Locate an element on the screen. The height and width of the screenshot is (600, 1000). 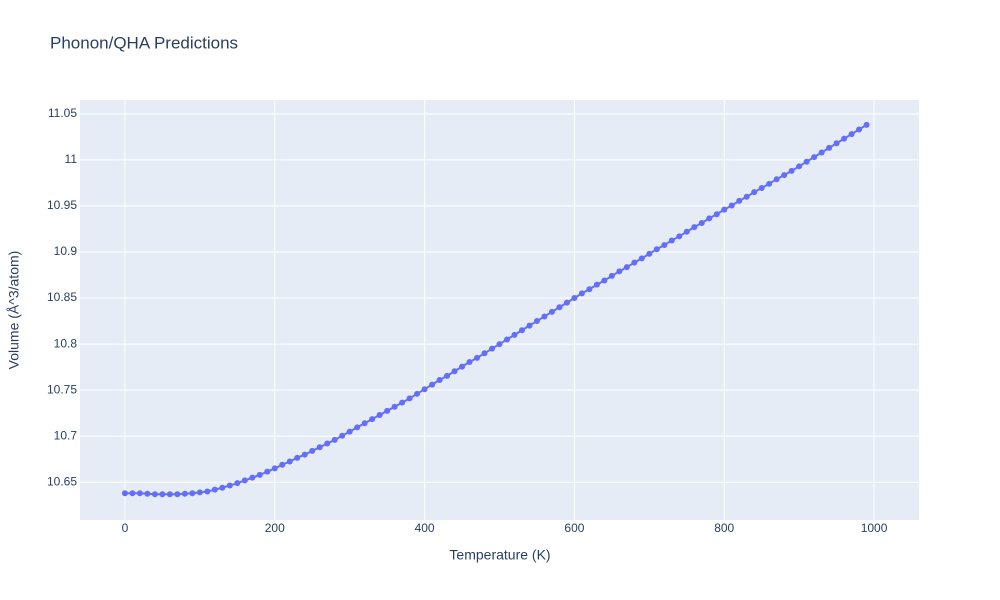
x-tick-label: 0 is located at coordinates (125, 528).